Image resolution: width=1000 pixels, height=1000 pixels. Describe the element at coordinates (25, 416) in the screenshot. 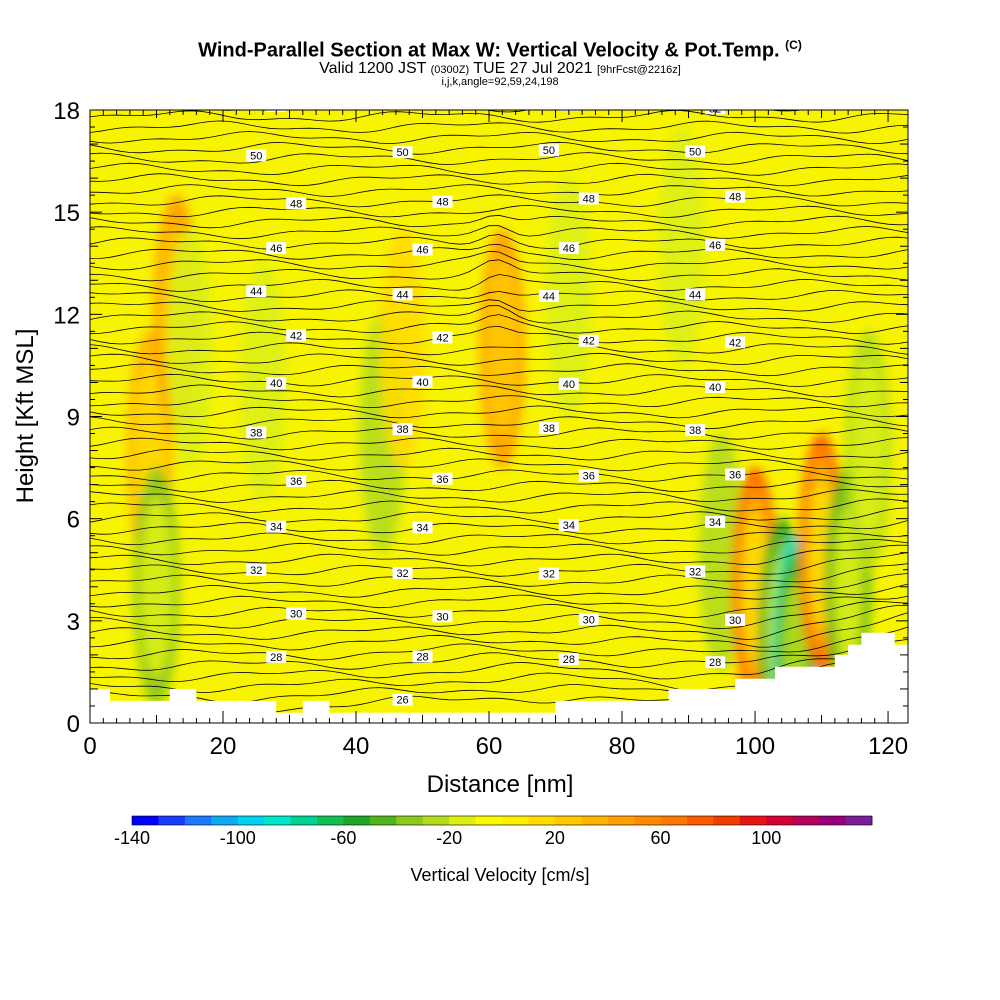

I see `y-axis-label: Height [Kft MSL]` at that location.